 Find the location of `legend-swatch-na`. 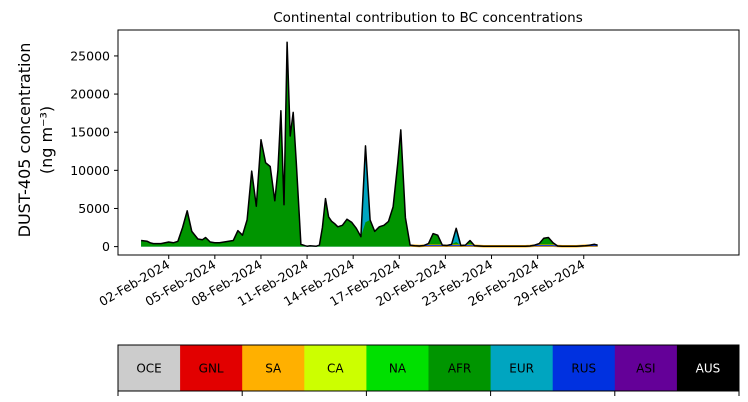

legend-swatch-na is located at coordinates (397, 368).